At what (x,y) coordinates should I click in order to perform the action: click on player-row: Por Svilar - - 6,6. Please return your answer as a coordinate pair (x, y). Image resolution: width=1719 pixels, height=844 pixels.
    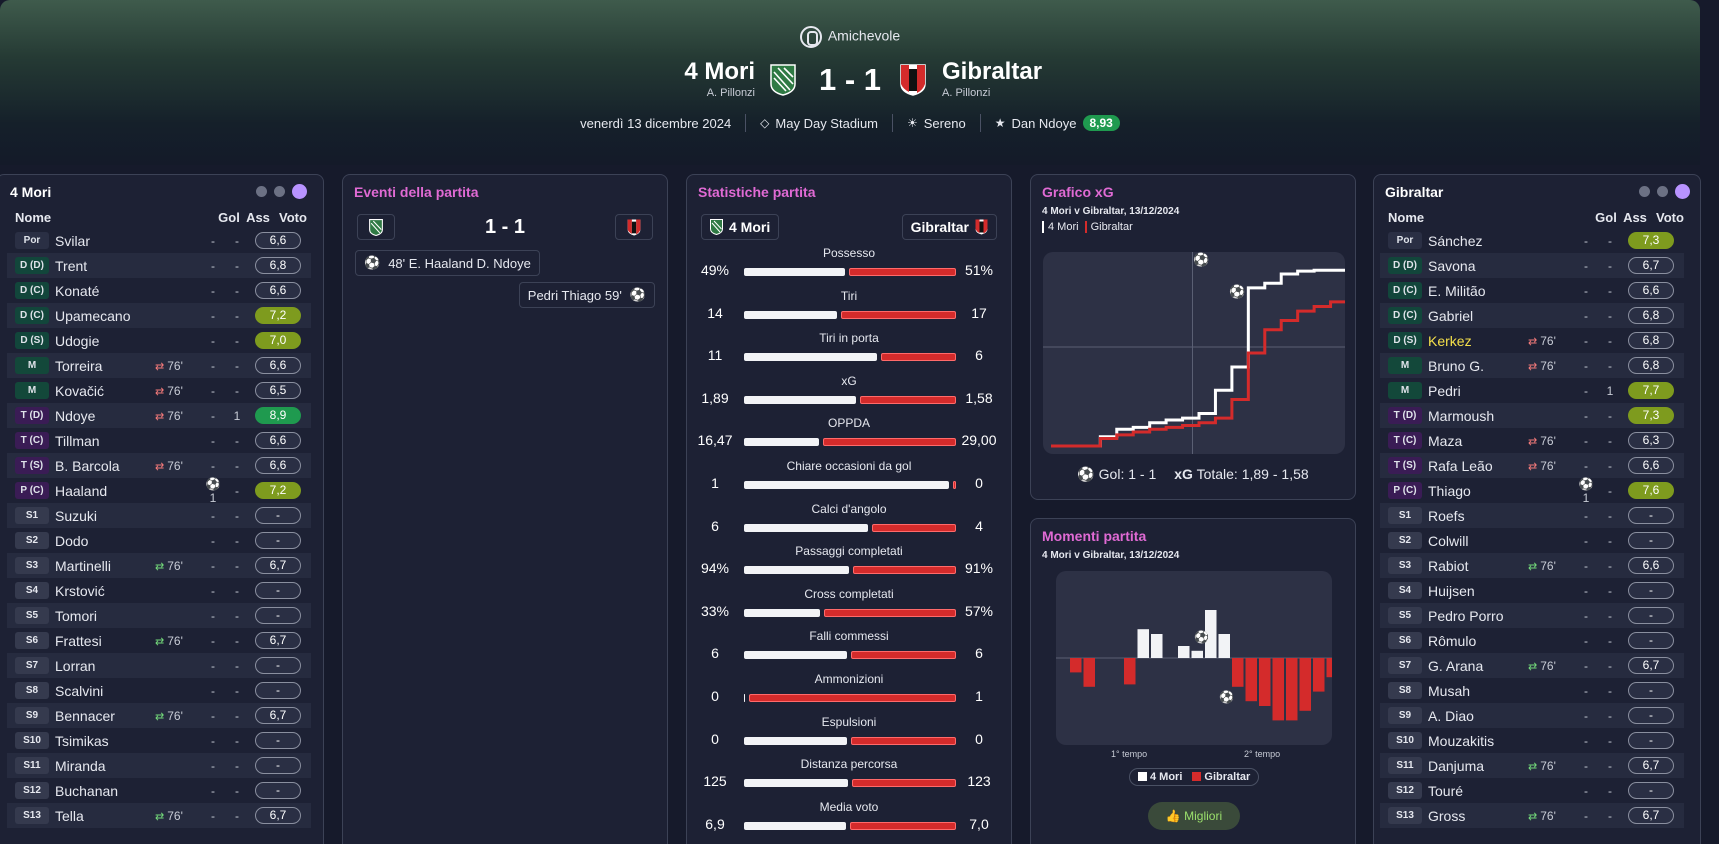
    Looking at the image, I should click on (159, 240).